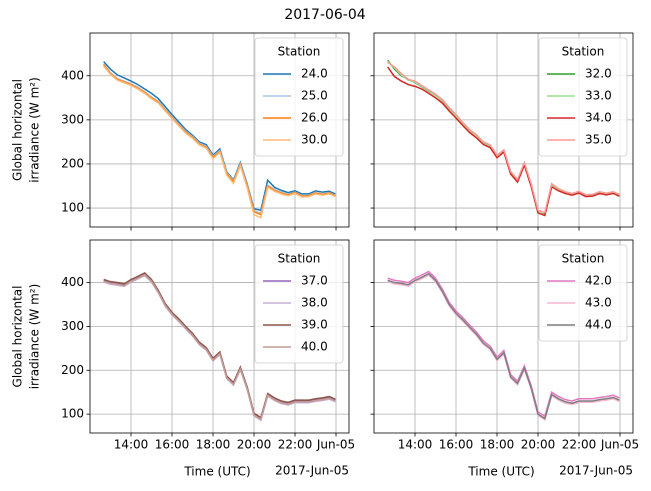  Describe the element at coordinates (598, 140) in the screenshot. I see `legend-label: 35.0` at that location.